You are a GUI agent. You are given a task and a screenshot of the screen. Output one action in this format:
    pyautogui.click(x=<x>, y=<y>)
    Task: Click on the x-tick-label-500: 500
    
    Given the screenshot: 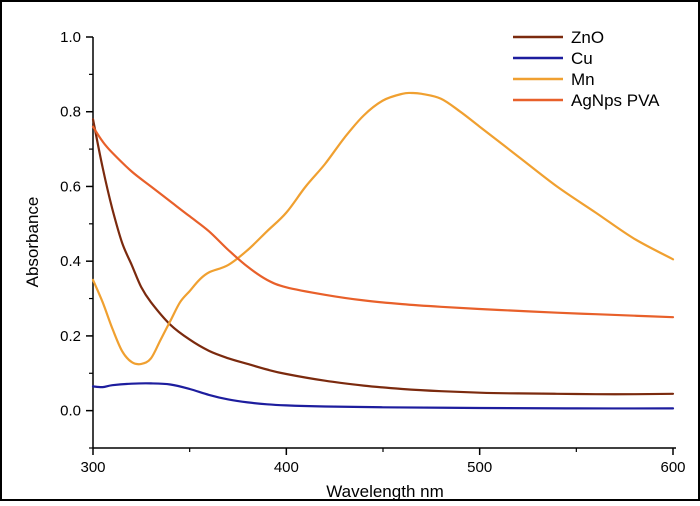 What is the action you would take?
    pyautogui.click(x=479, y=467)
    